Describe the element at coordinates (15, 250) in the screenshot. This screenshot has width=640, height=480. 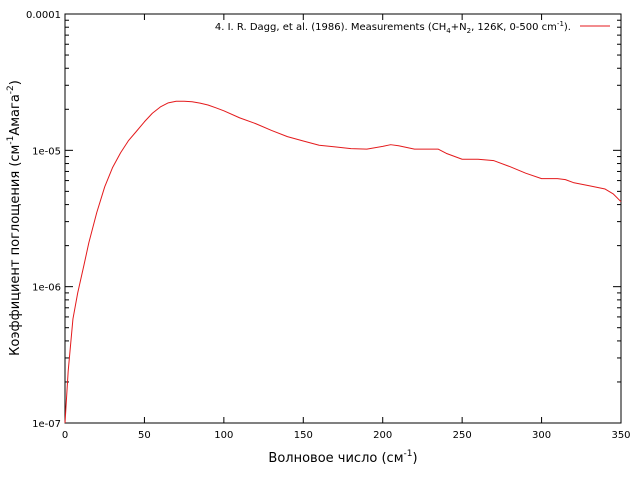
I see `y-axis-title-text: Коэффициент поглощения (см` at that location.